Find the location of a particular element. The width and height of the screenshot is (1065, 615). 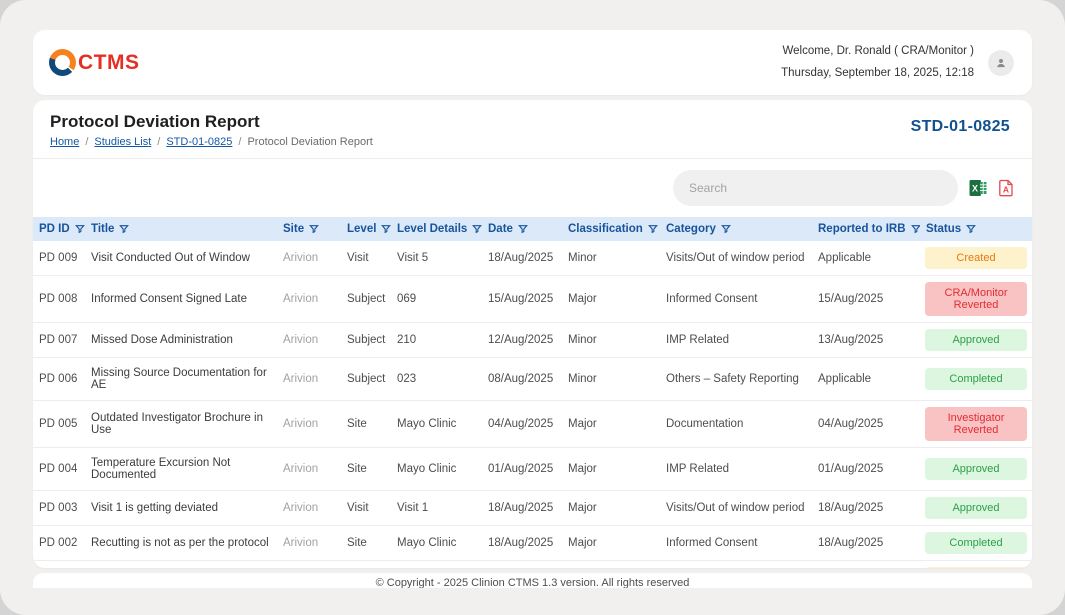

column-header-category: Category is located at coordinates (736, 229).